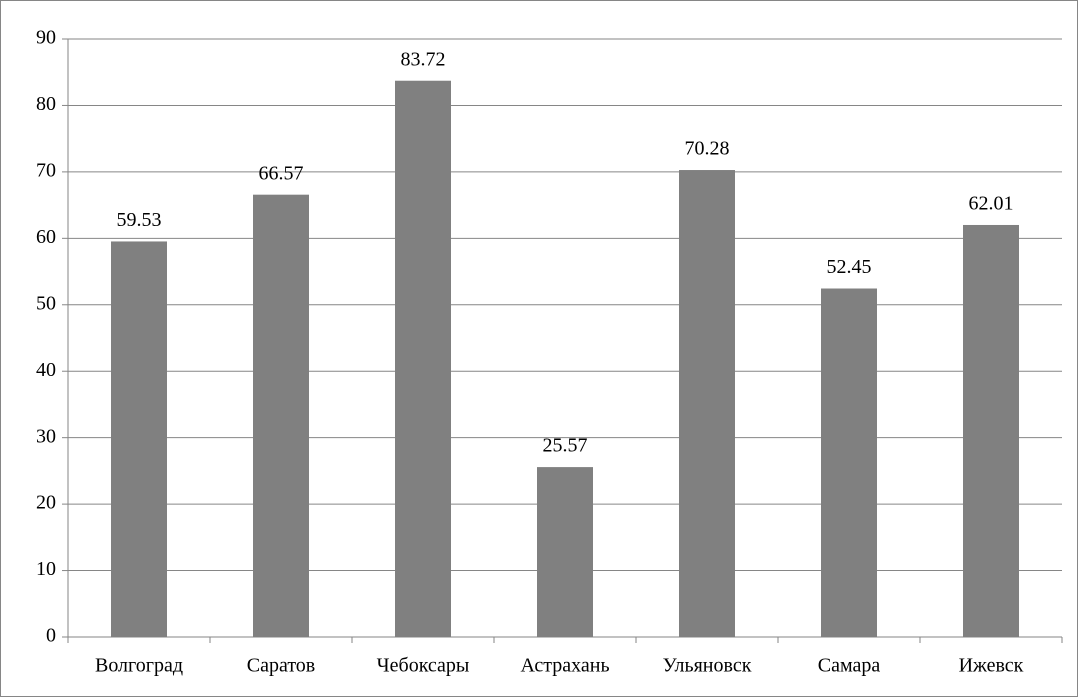 This screenshot has height=697, width=1078. What do you see at coordinates (46, 237) in the screenshot?
I see `y-tick-label: 60` at bounding box center [46, 237].